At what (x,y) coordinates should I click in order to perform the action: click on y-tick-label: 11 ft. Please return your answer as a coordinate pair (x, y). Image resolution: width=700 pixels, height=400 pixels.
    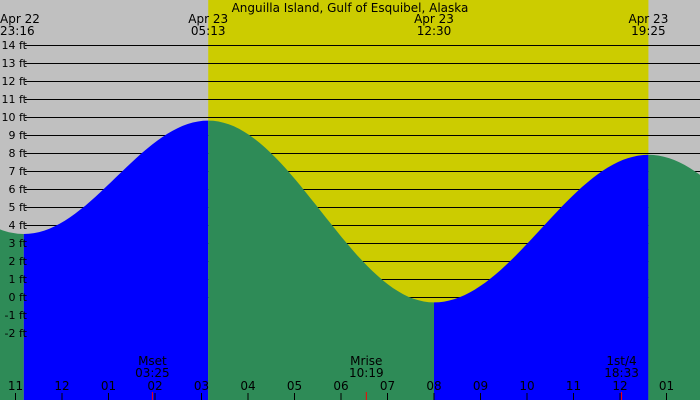
    Looking at the image, I should click on (15, 99).